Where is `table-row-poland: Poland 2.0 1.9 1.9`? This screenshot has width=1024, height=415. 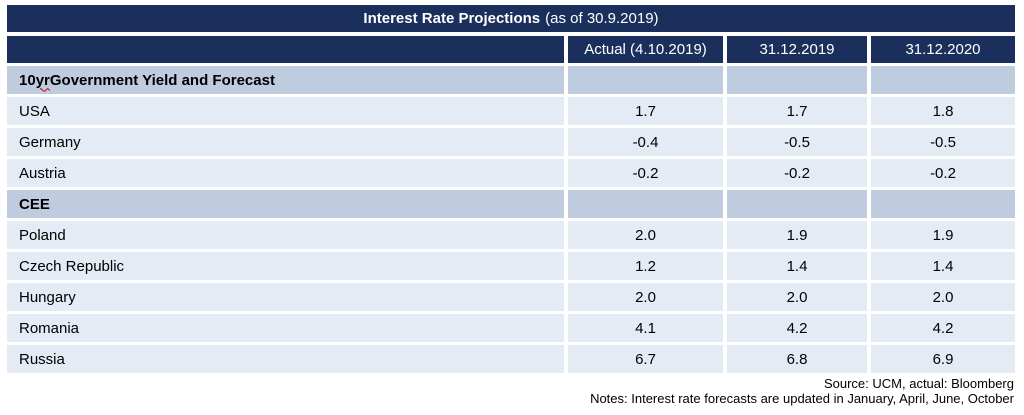 table-row-poland: Poland 2.0 1.9 1.9 is located at coordinates (511, 235).